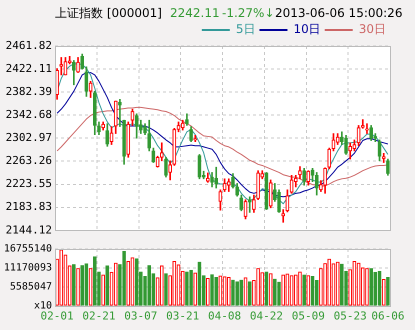 The width and height of the screenshot is (415, 330). Describe the element at coordinates (29, 137) in the screenshot. I see `y-tick-label: 2302.97` at that location.